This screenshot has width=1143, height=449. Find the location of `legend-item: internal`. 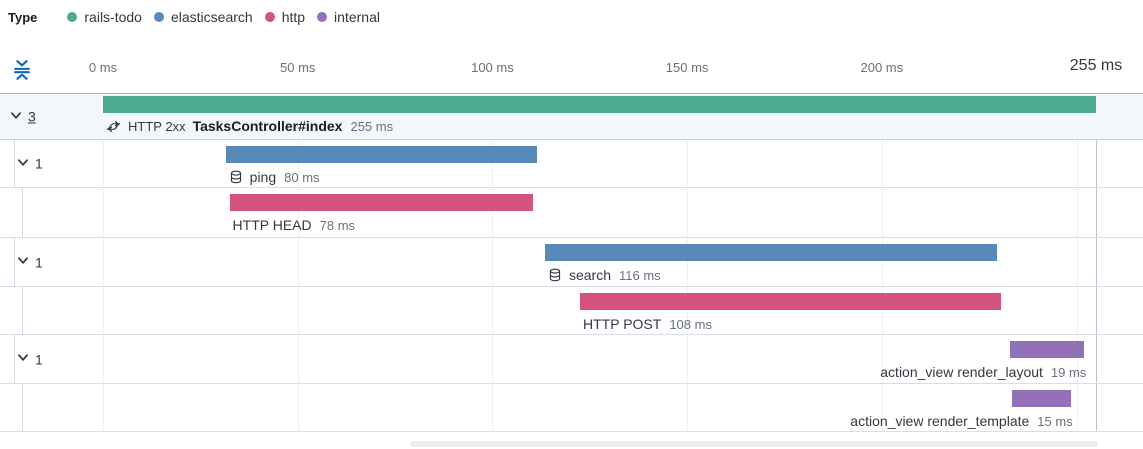

legend-item: internal is located at coordinates (348, 17).